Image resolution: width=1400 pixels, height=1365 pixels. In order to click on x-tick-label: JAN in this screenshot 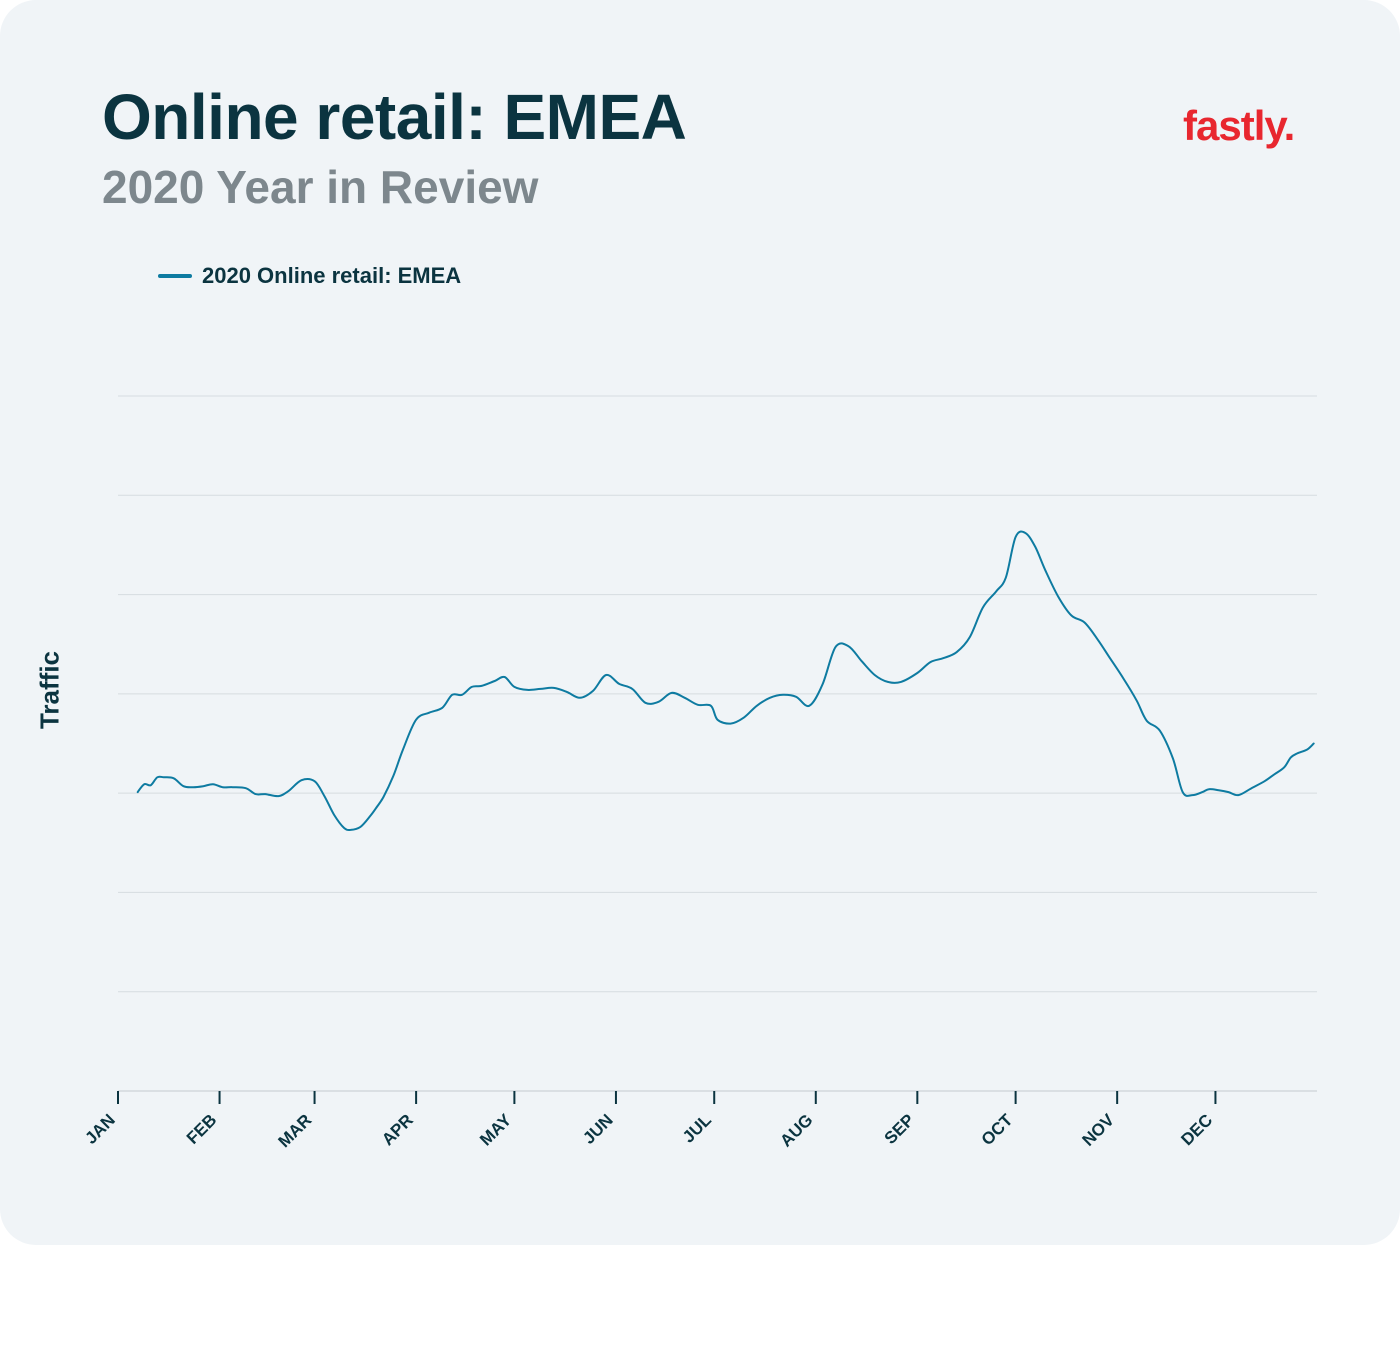, I will do `click(99, 1128)`.